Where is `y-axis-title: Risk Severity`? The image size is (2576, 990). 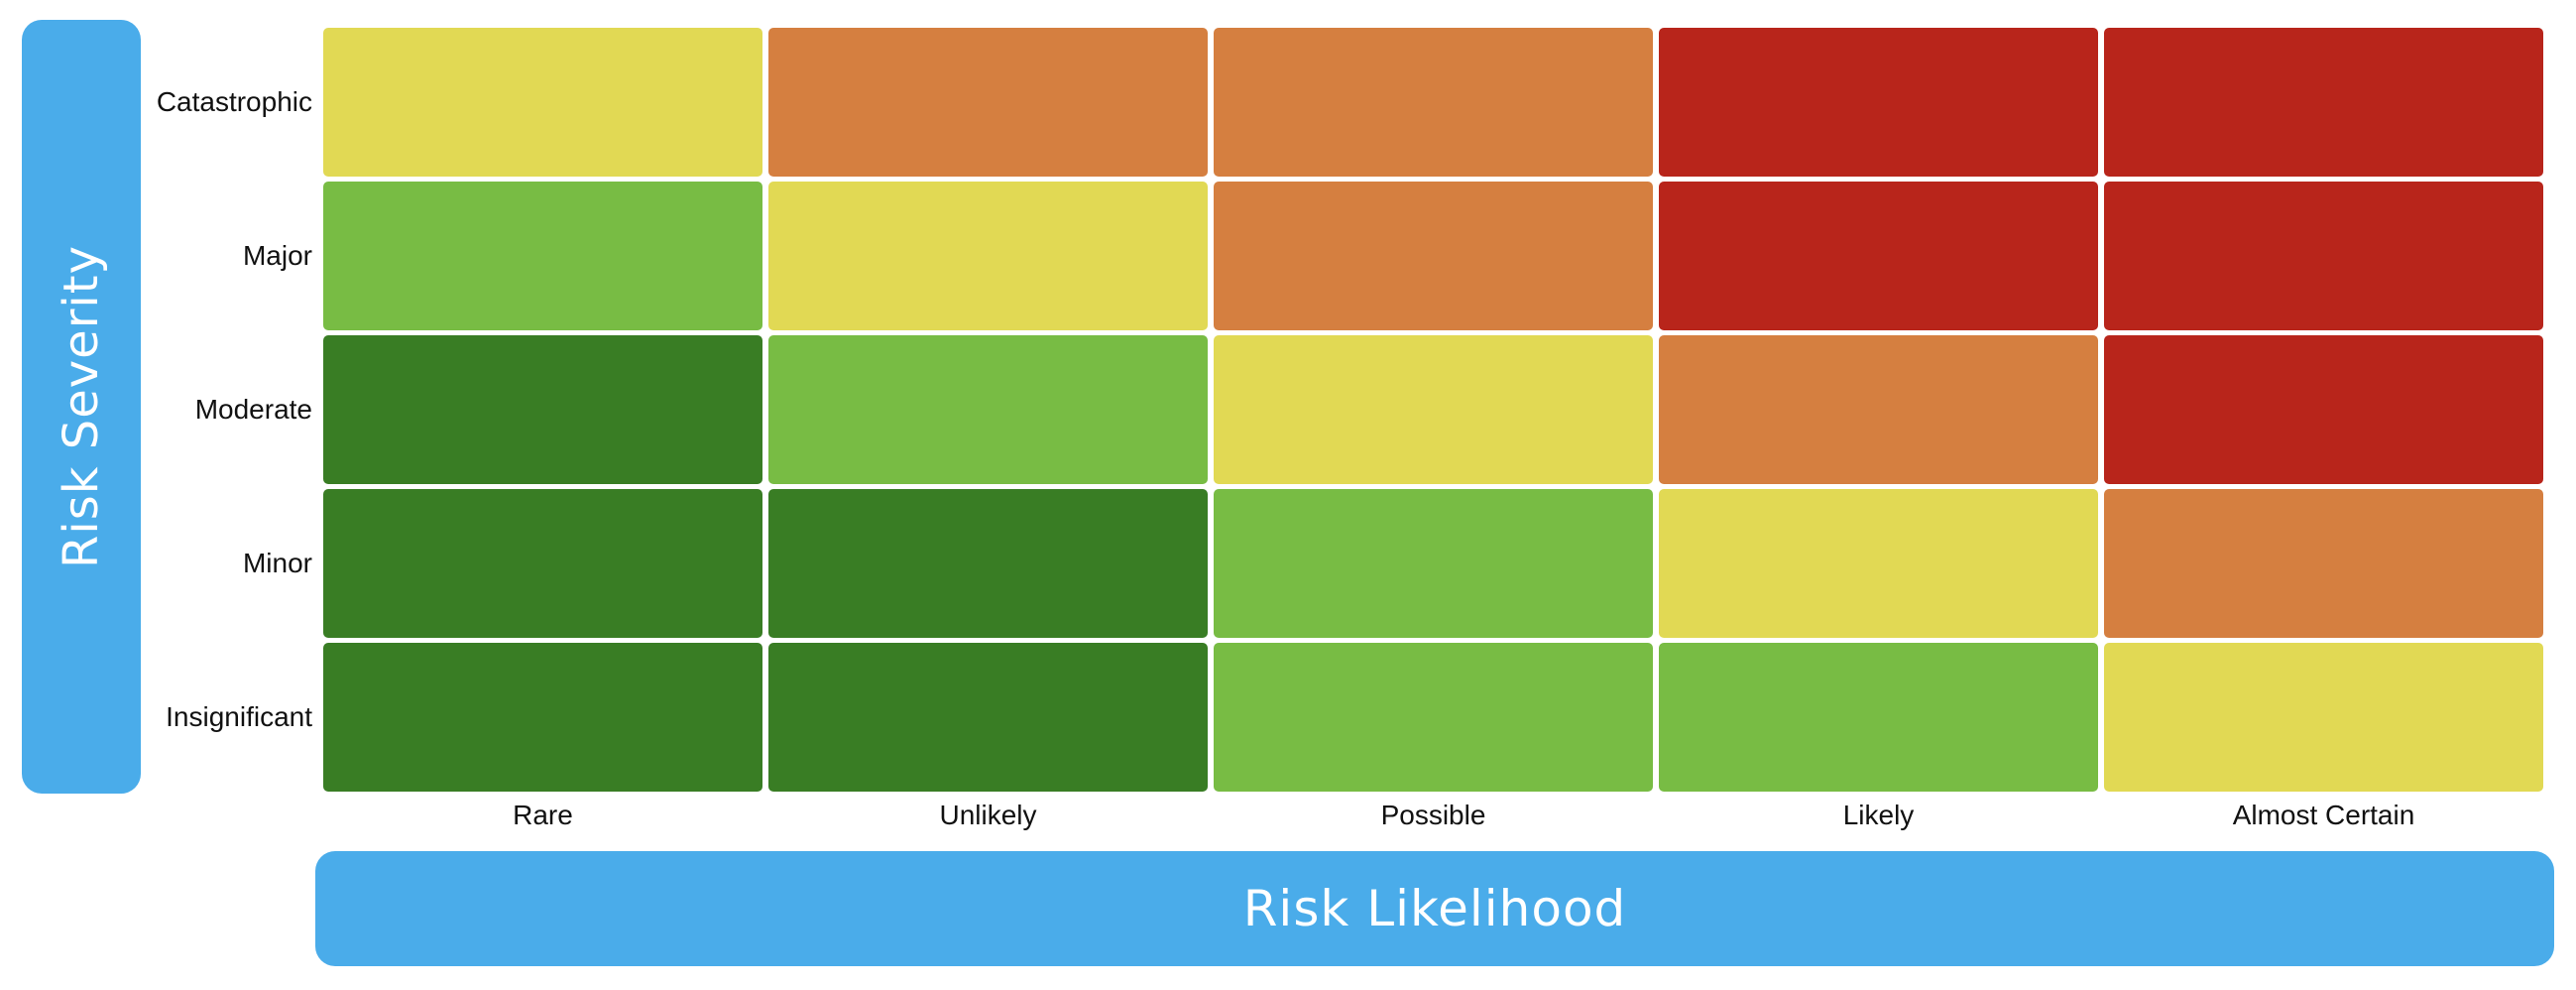 y-axis-title: Risk Severity is located at coordinates (81, 406).